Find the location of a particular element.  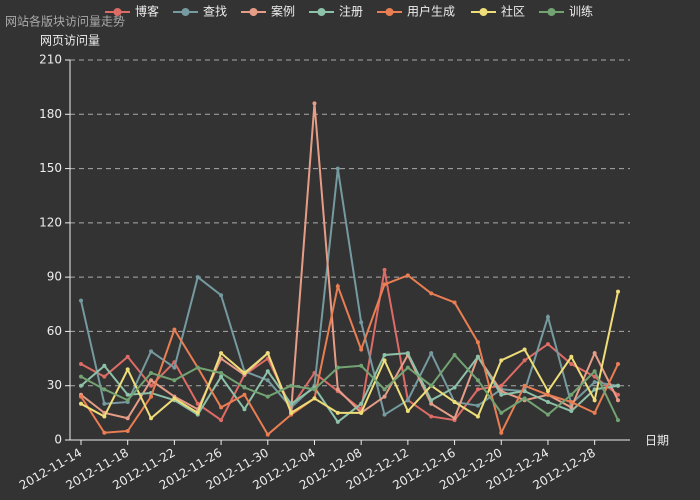

y-tick-label: 120 is located at coordinates (50, 222).